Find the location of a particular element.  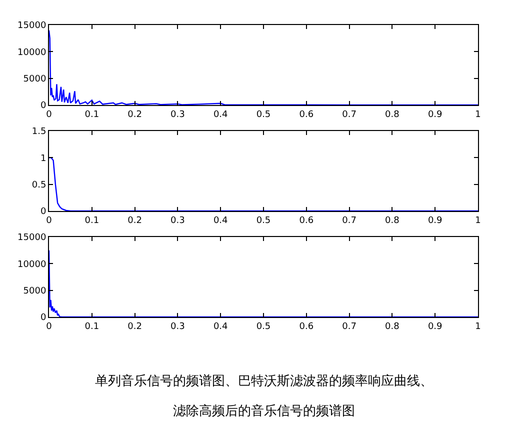

text: 滤除高频后的音乐信号的频谱图 is located at coordinates (264, 411).